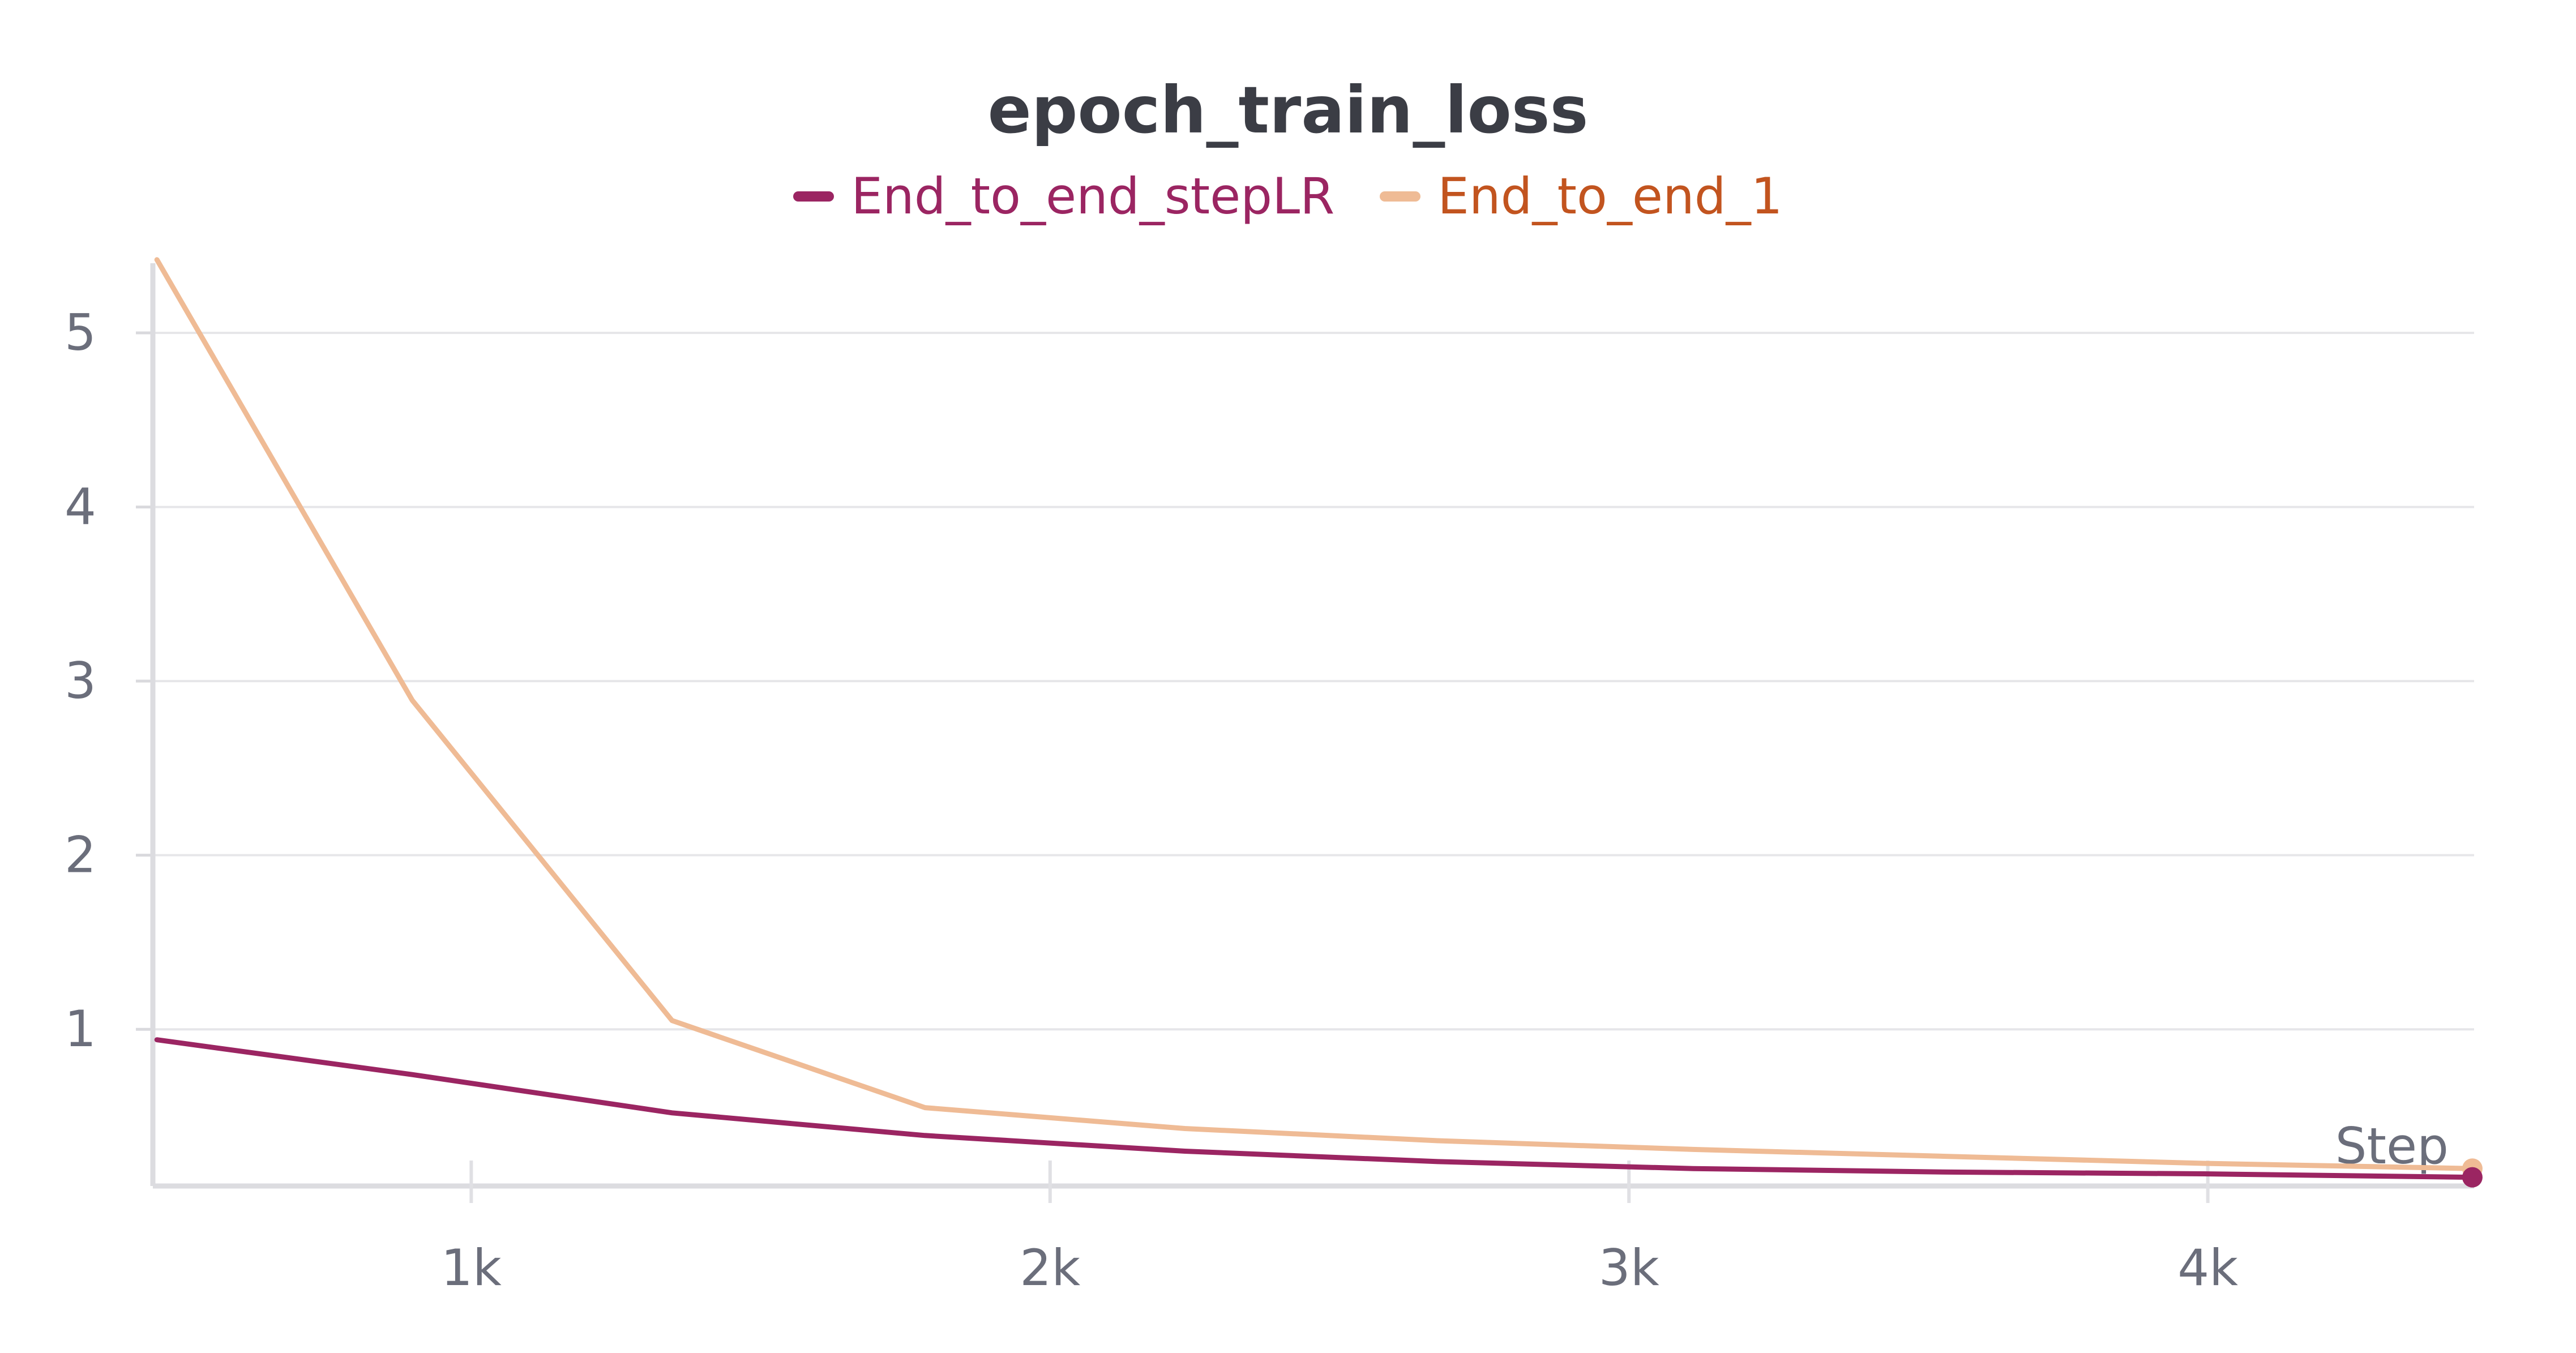 The image size is (2576, 1353). I want to click on chart-title: epoch_train_loss, so click(1288, 110).